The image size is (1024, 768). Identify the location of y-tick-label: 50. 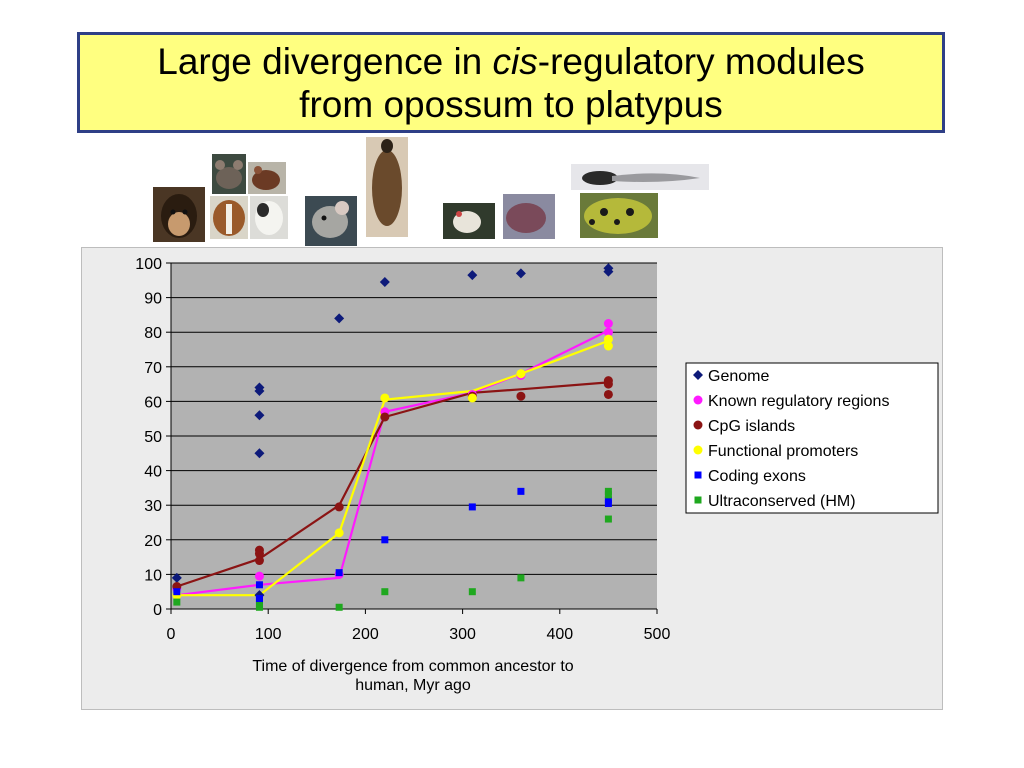
(153, 437).